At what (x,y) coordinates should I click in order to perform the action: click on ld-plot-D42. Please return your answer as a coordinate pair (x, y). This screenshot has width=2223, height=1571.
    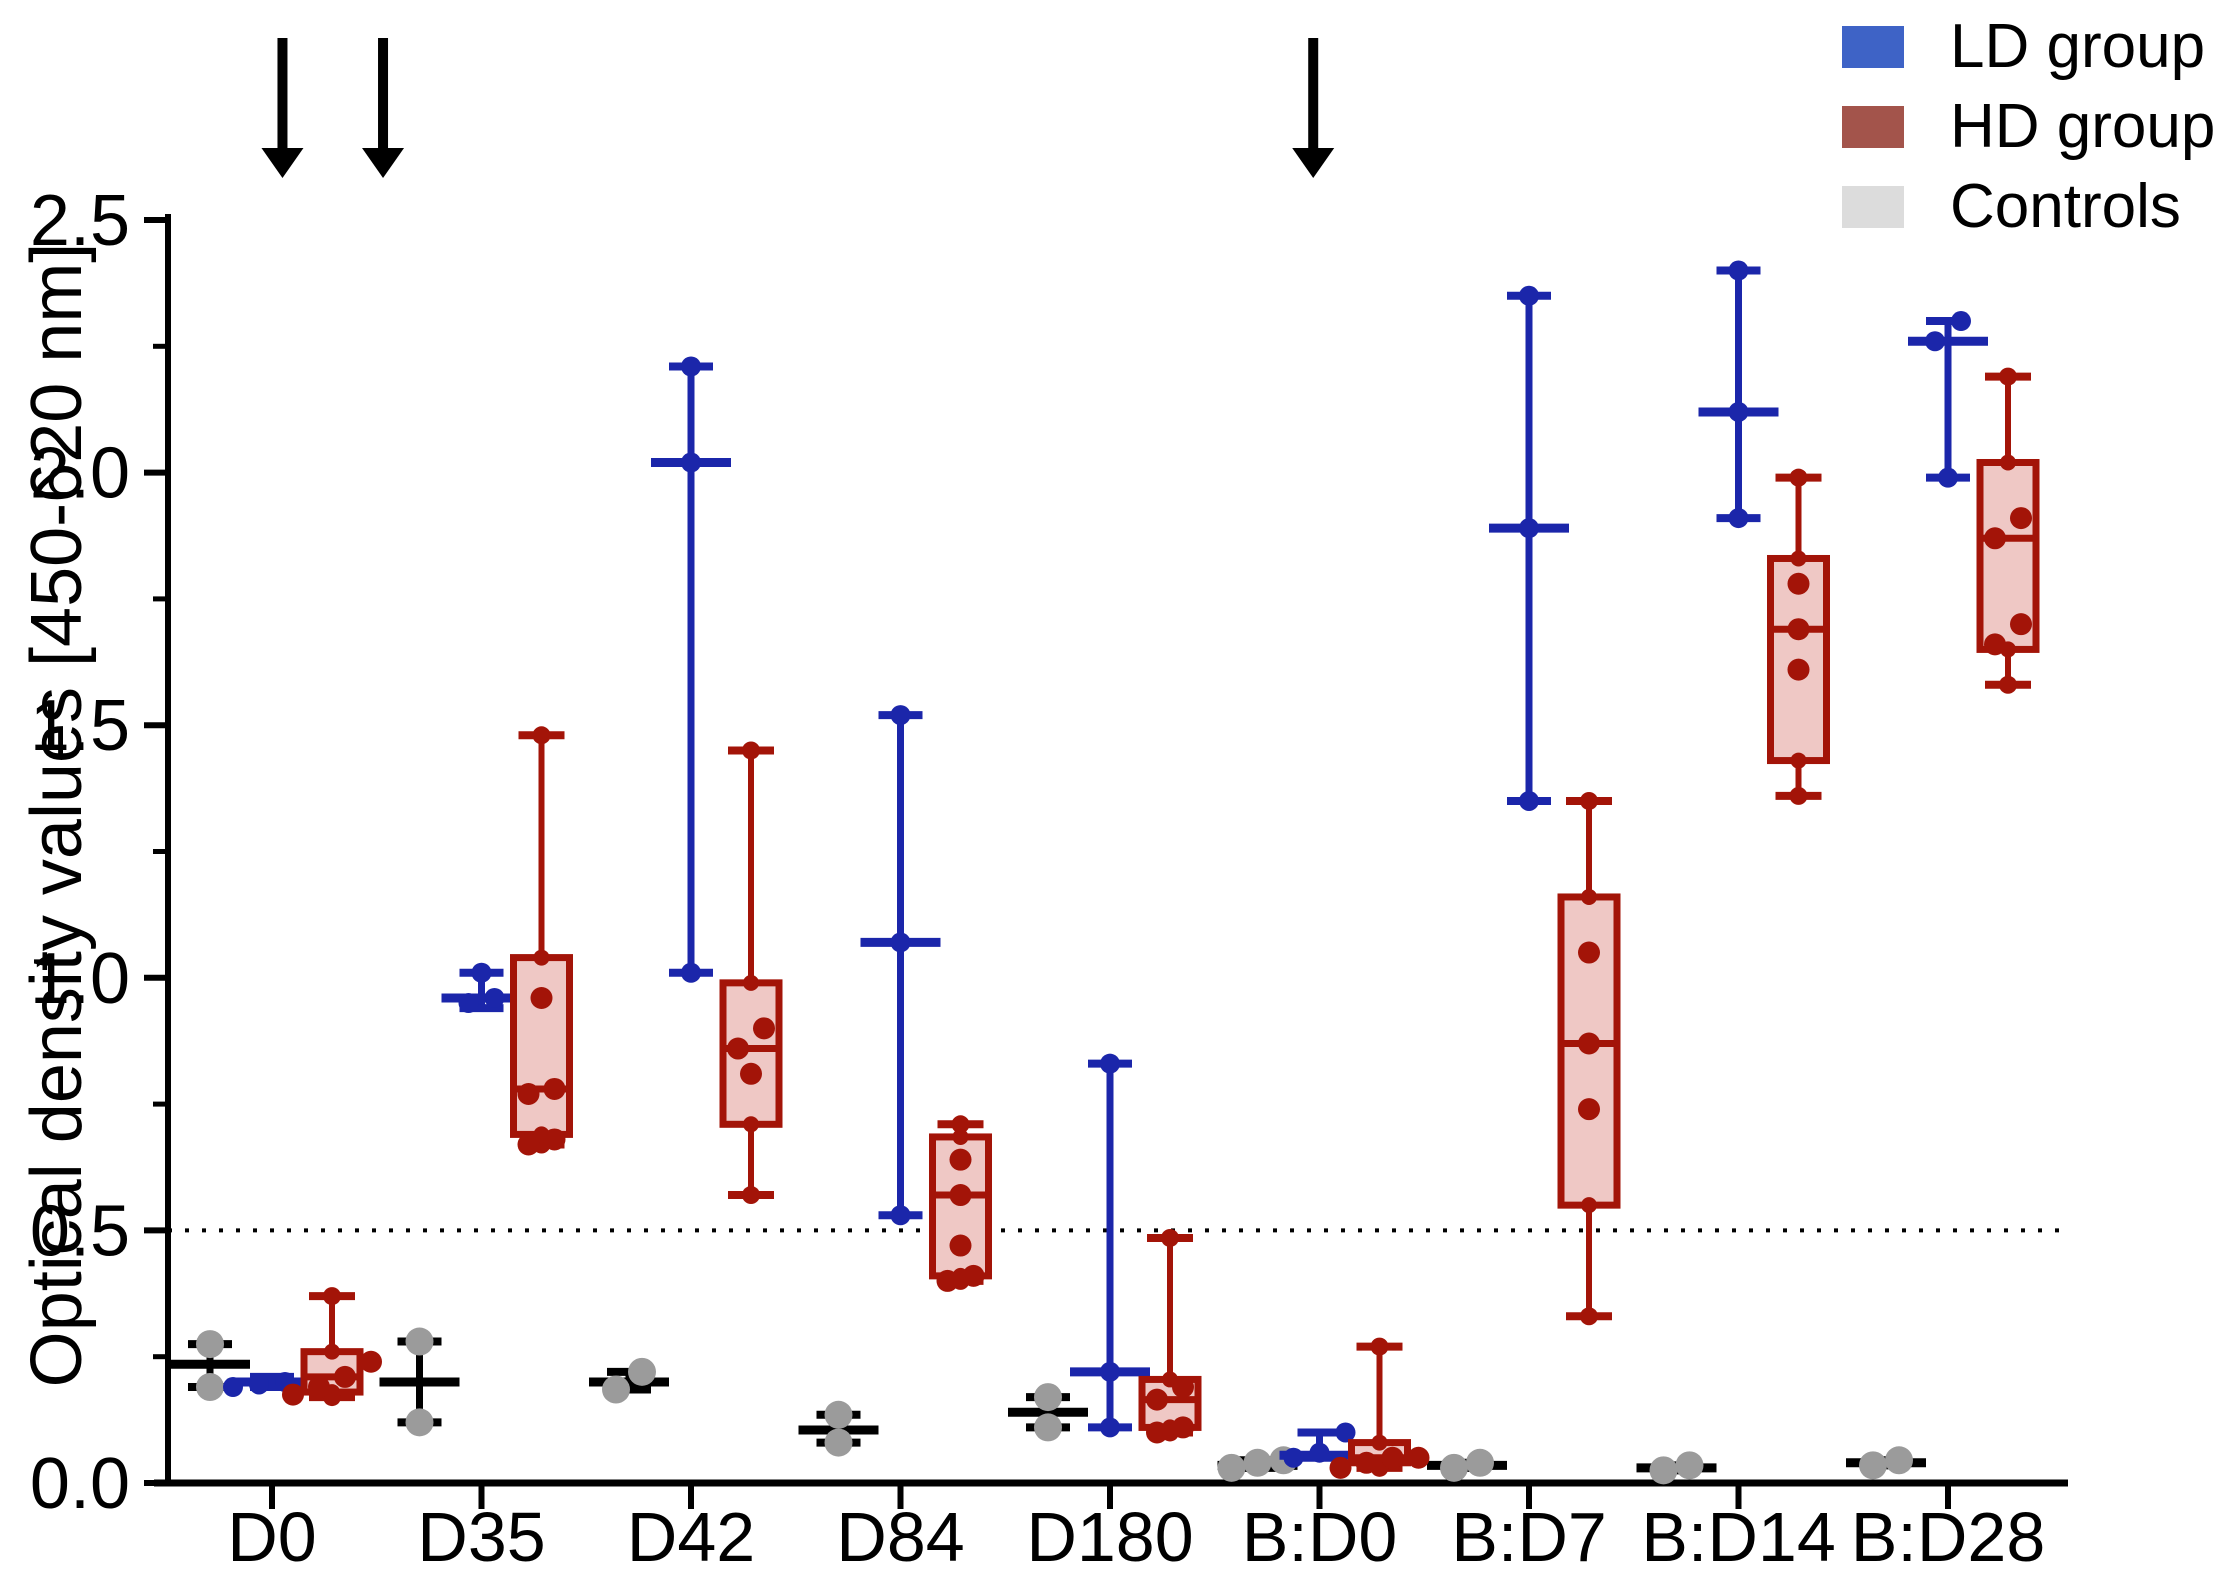
    Looking at the image, I should click on (691, 669).